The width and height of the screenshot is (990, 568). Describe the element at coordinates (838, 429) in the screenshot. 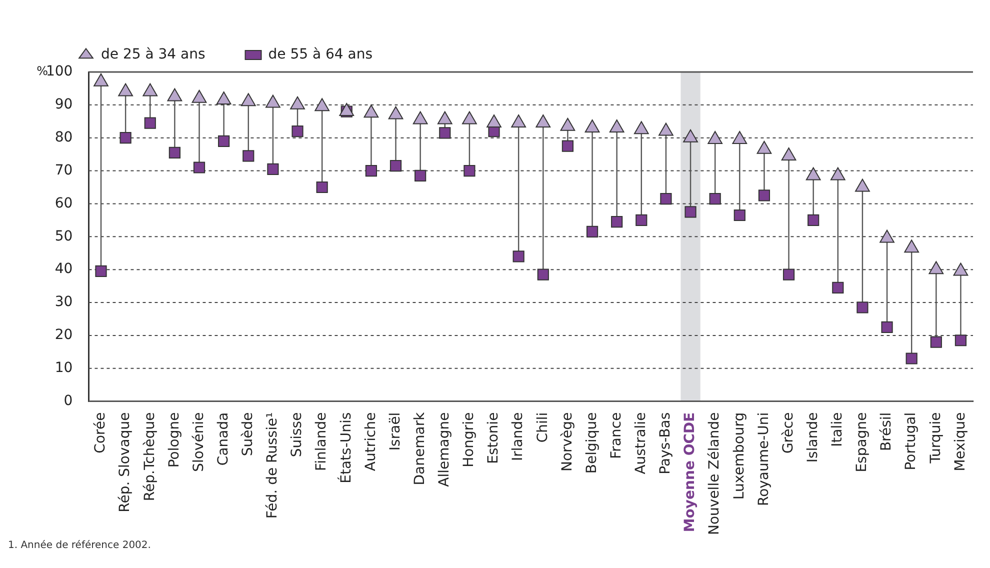

I see `x-tick-label: Italie` at that location.